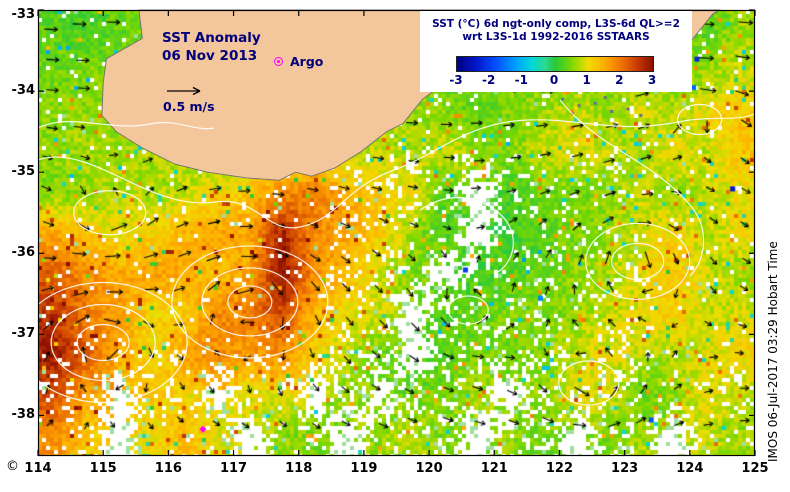 Image resolution: width=790 pixels, height=492 pixels. Describe the element at coordinates (554, 80) in the screenshot. I see `colorbar-tick-label: 0` at that location.